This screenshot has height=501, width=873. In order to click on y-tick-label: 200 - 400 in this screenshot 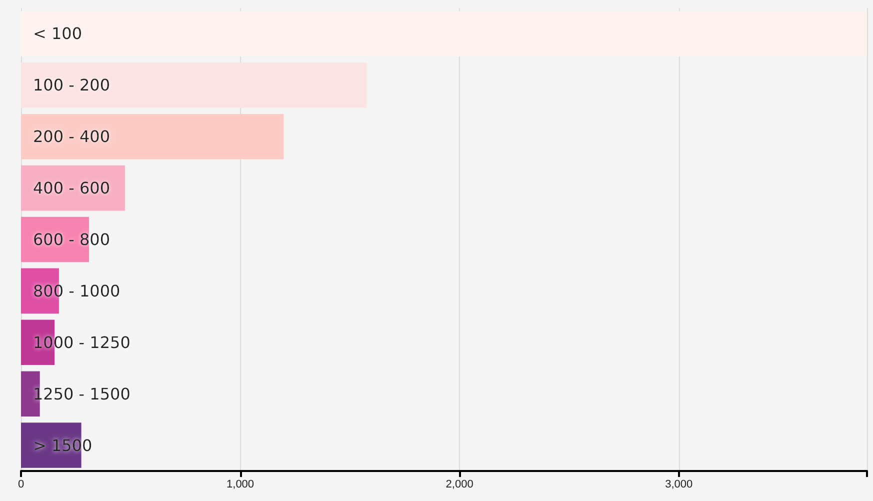, I will do `click(71, 136)`.